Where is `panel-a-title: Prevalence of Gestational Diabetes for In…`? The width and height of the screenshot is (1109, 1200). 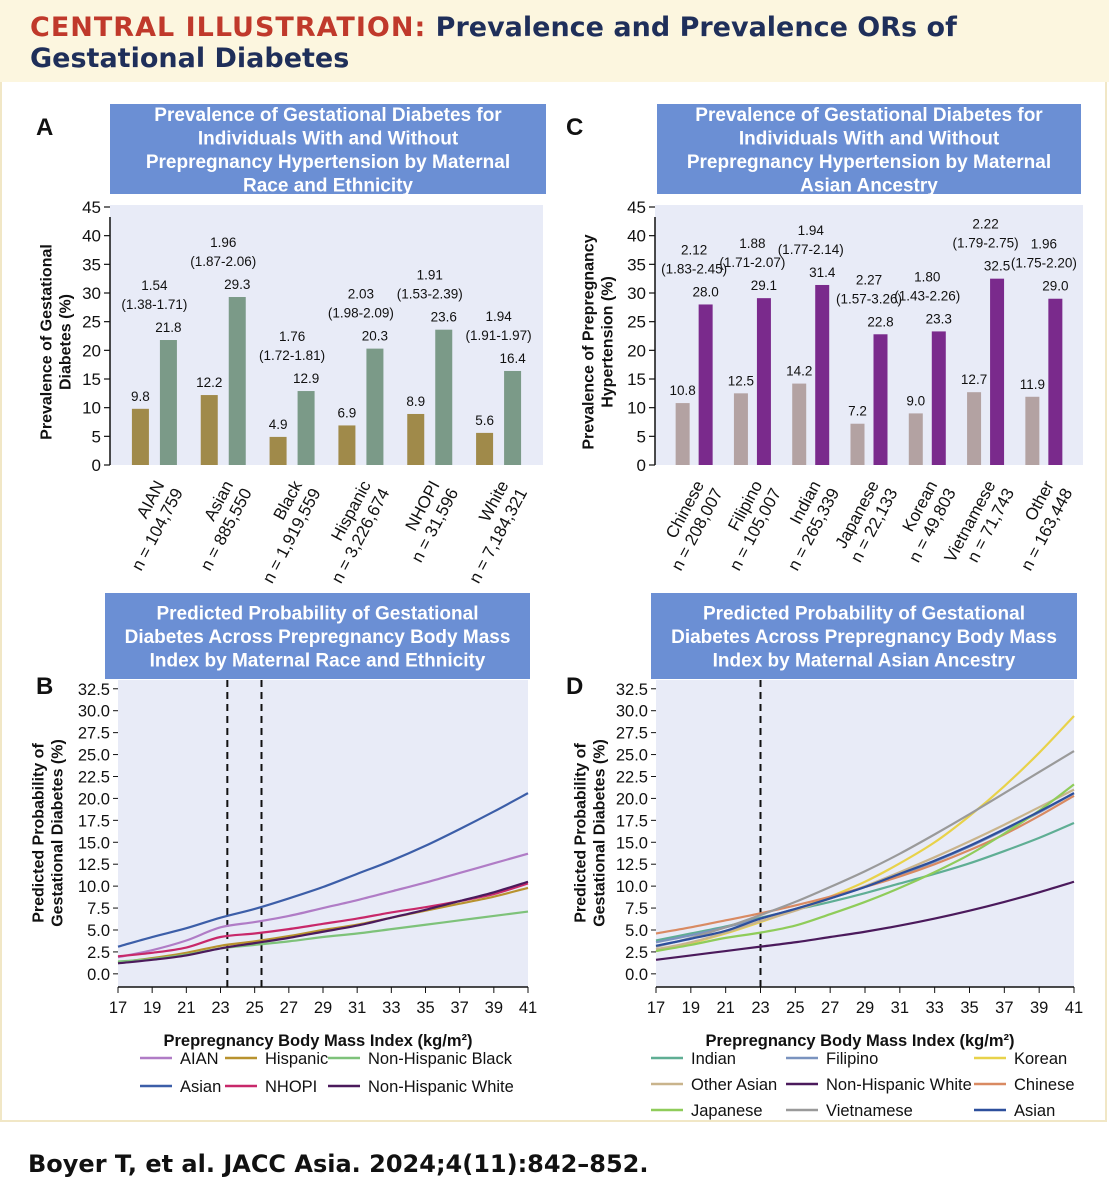
panel-a-title: Prevalence of Gestational Diabetes for In… is located at coordinates (328, 151).